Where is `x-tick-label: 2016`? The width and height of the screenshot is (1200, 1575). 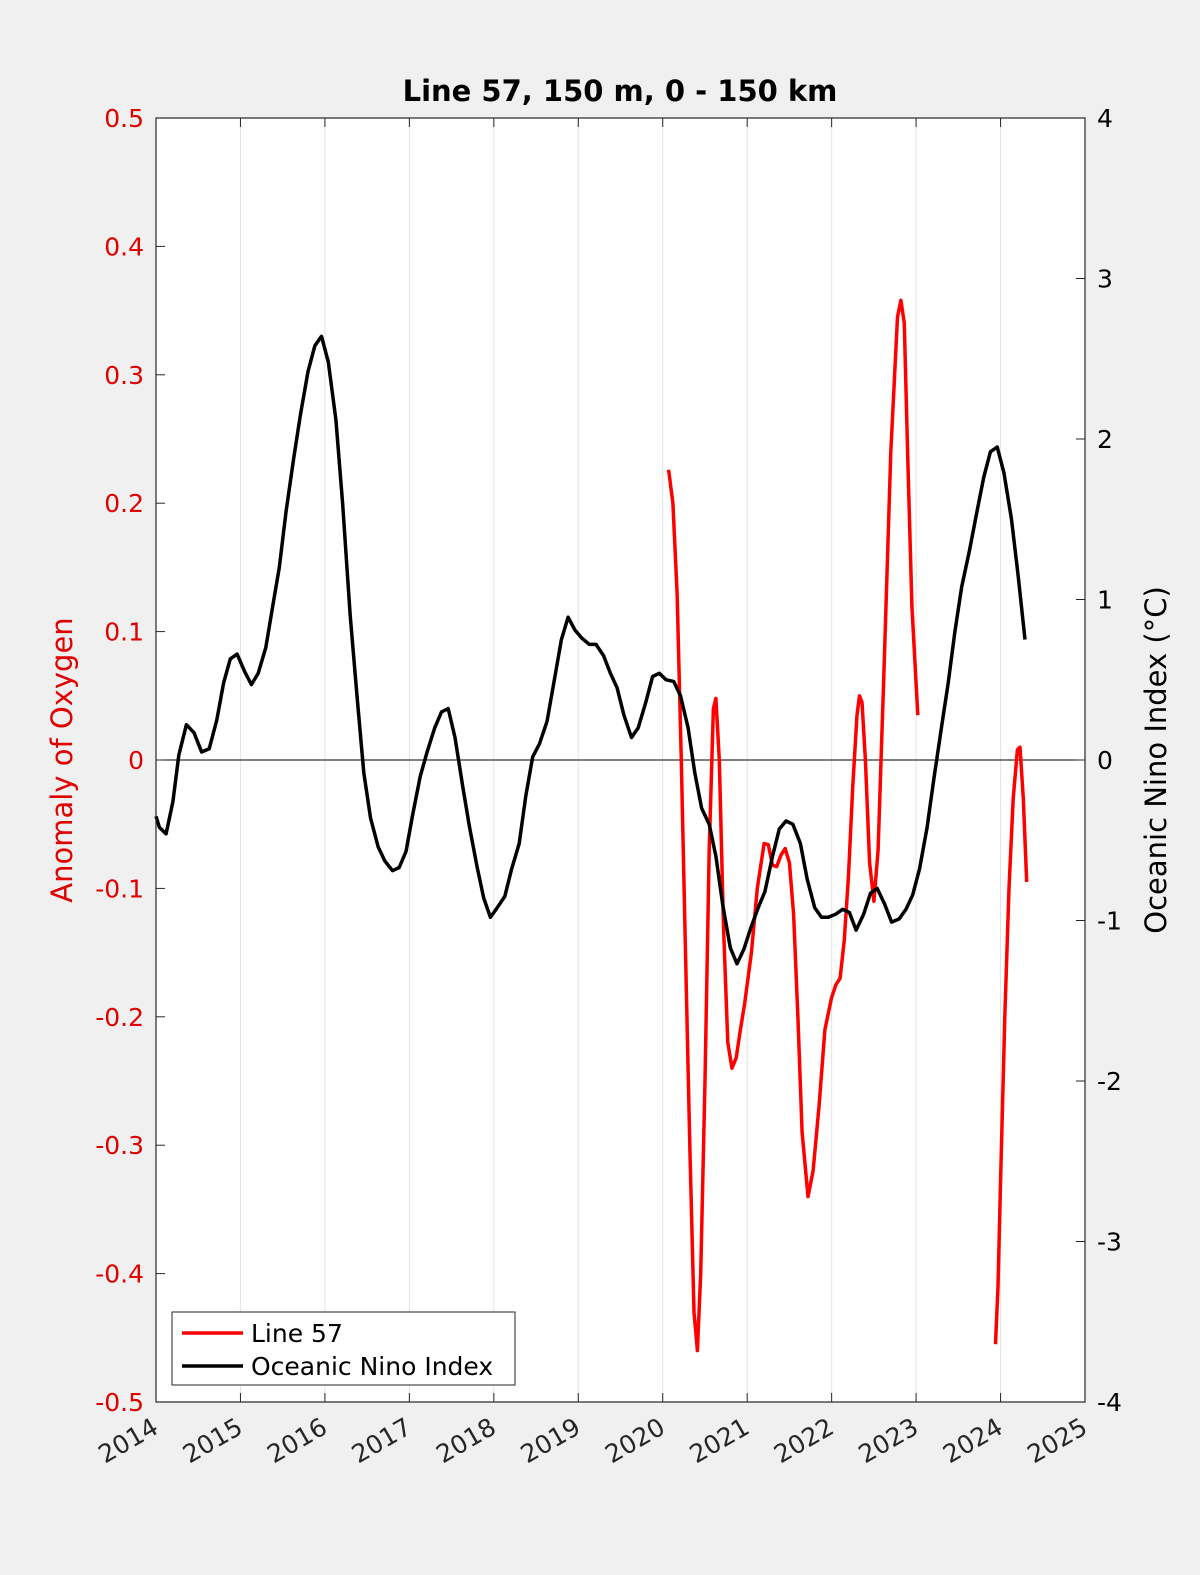 x-tick-label: 2016 is located at coordinates (297, 1440).